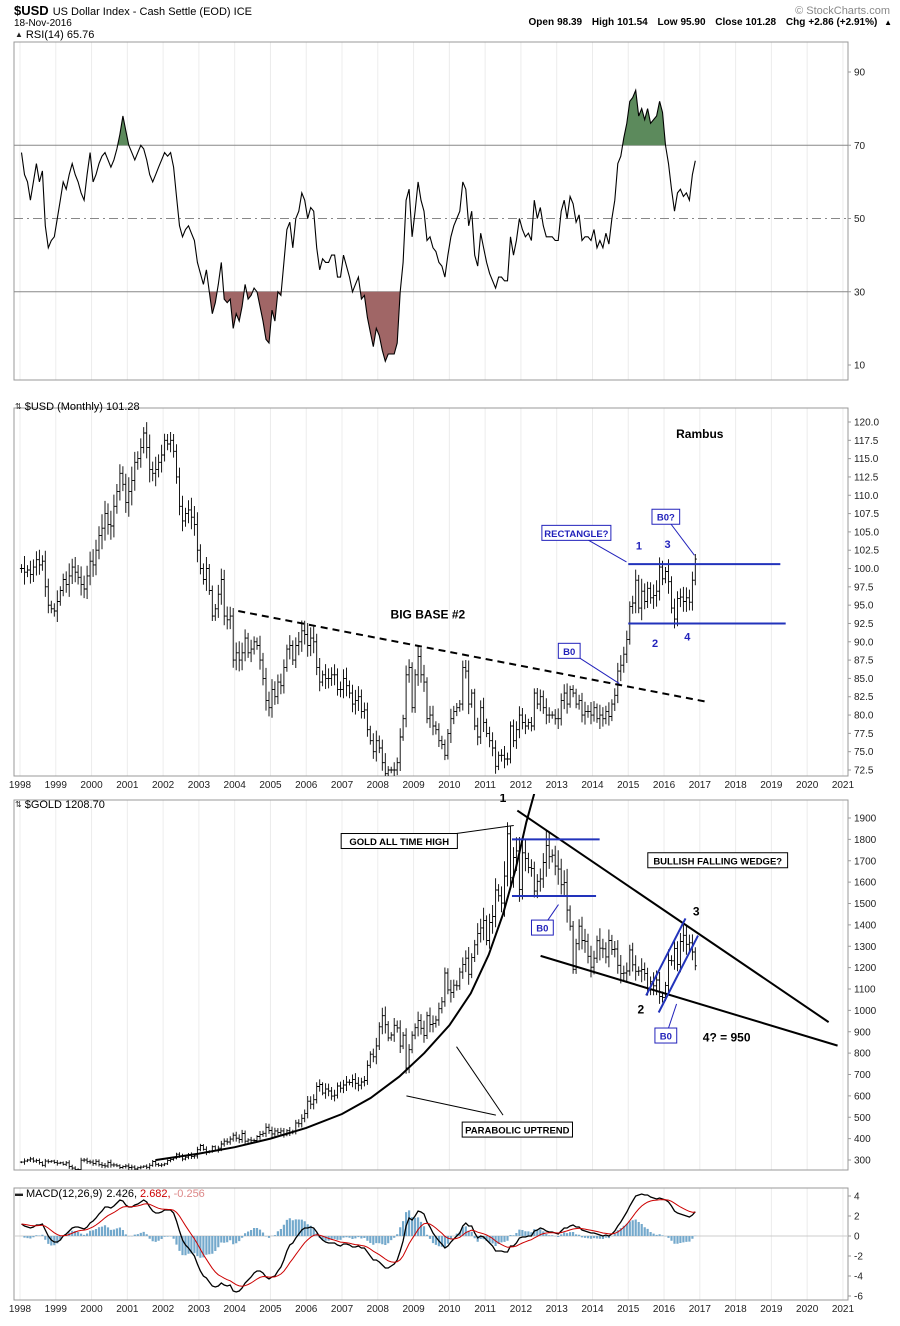 The height and width of the screenshot is (1326, 900). What do you see at coordinates (858, 1297) in the screenshot?
I see `svg-text: -6` at bounding box center [858, 1297].